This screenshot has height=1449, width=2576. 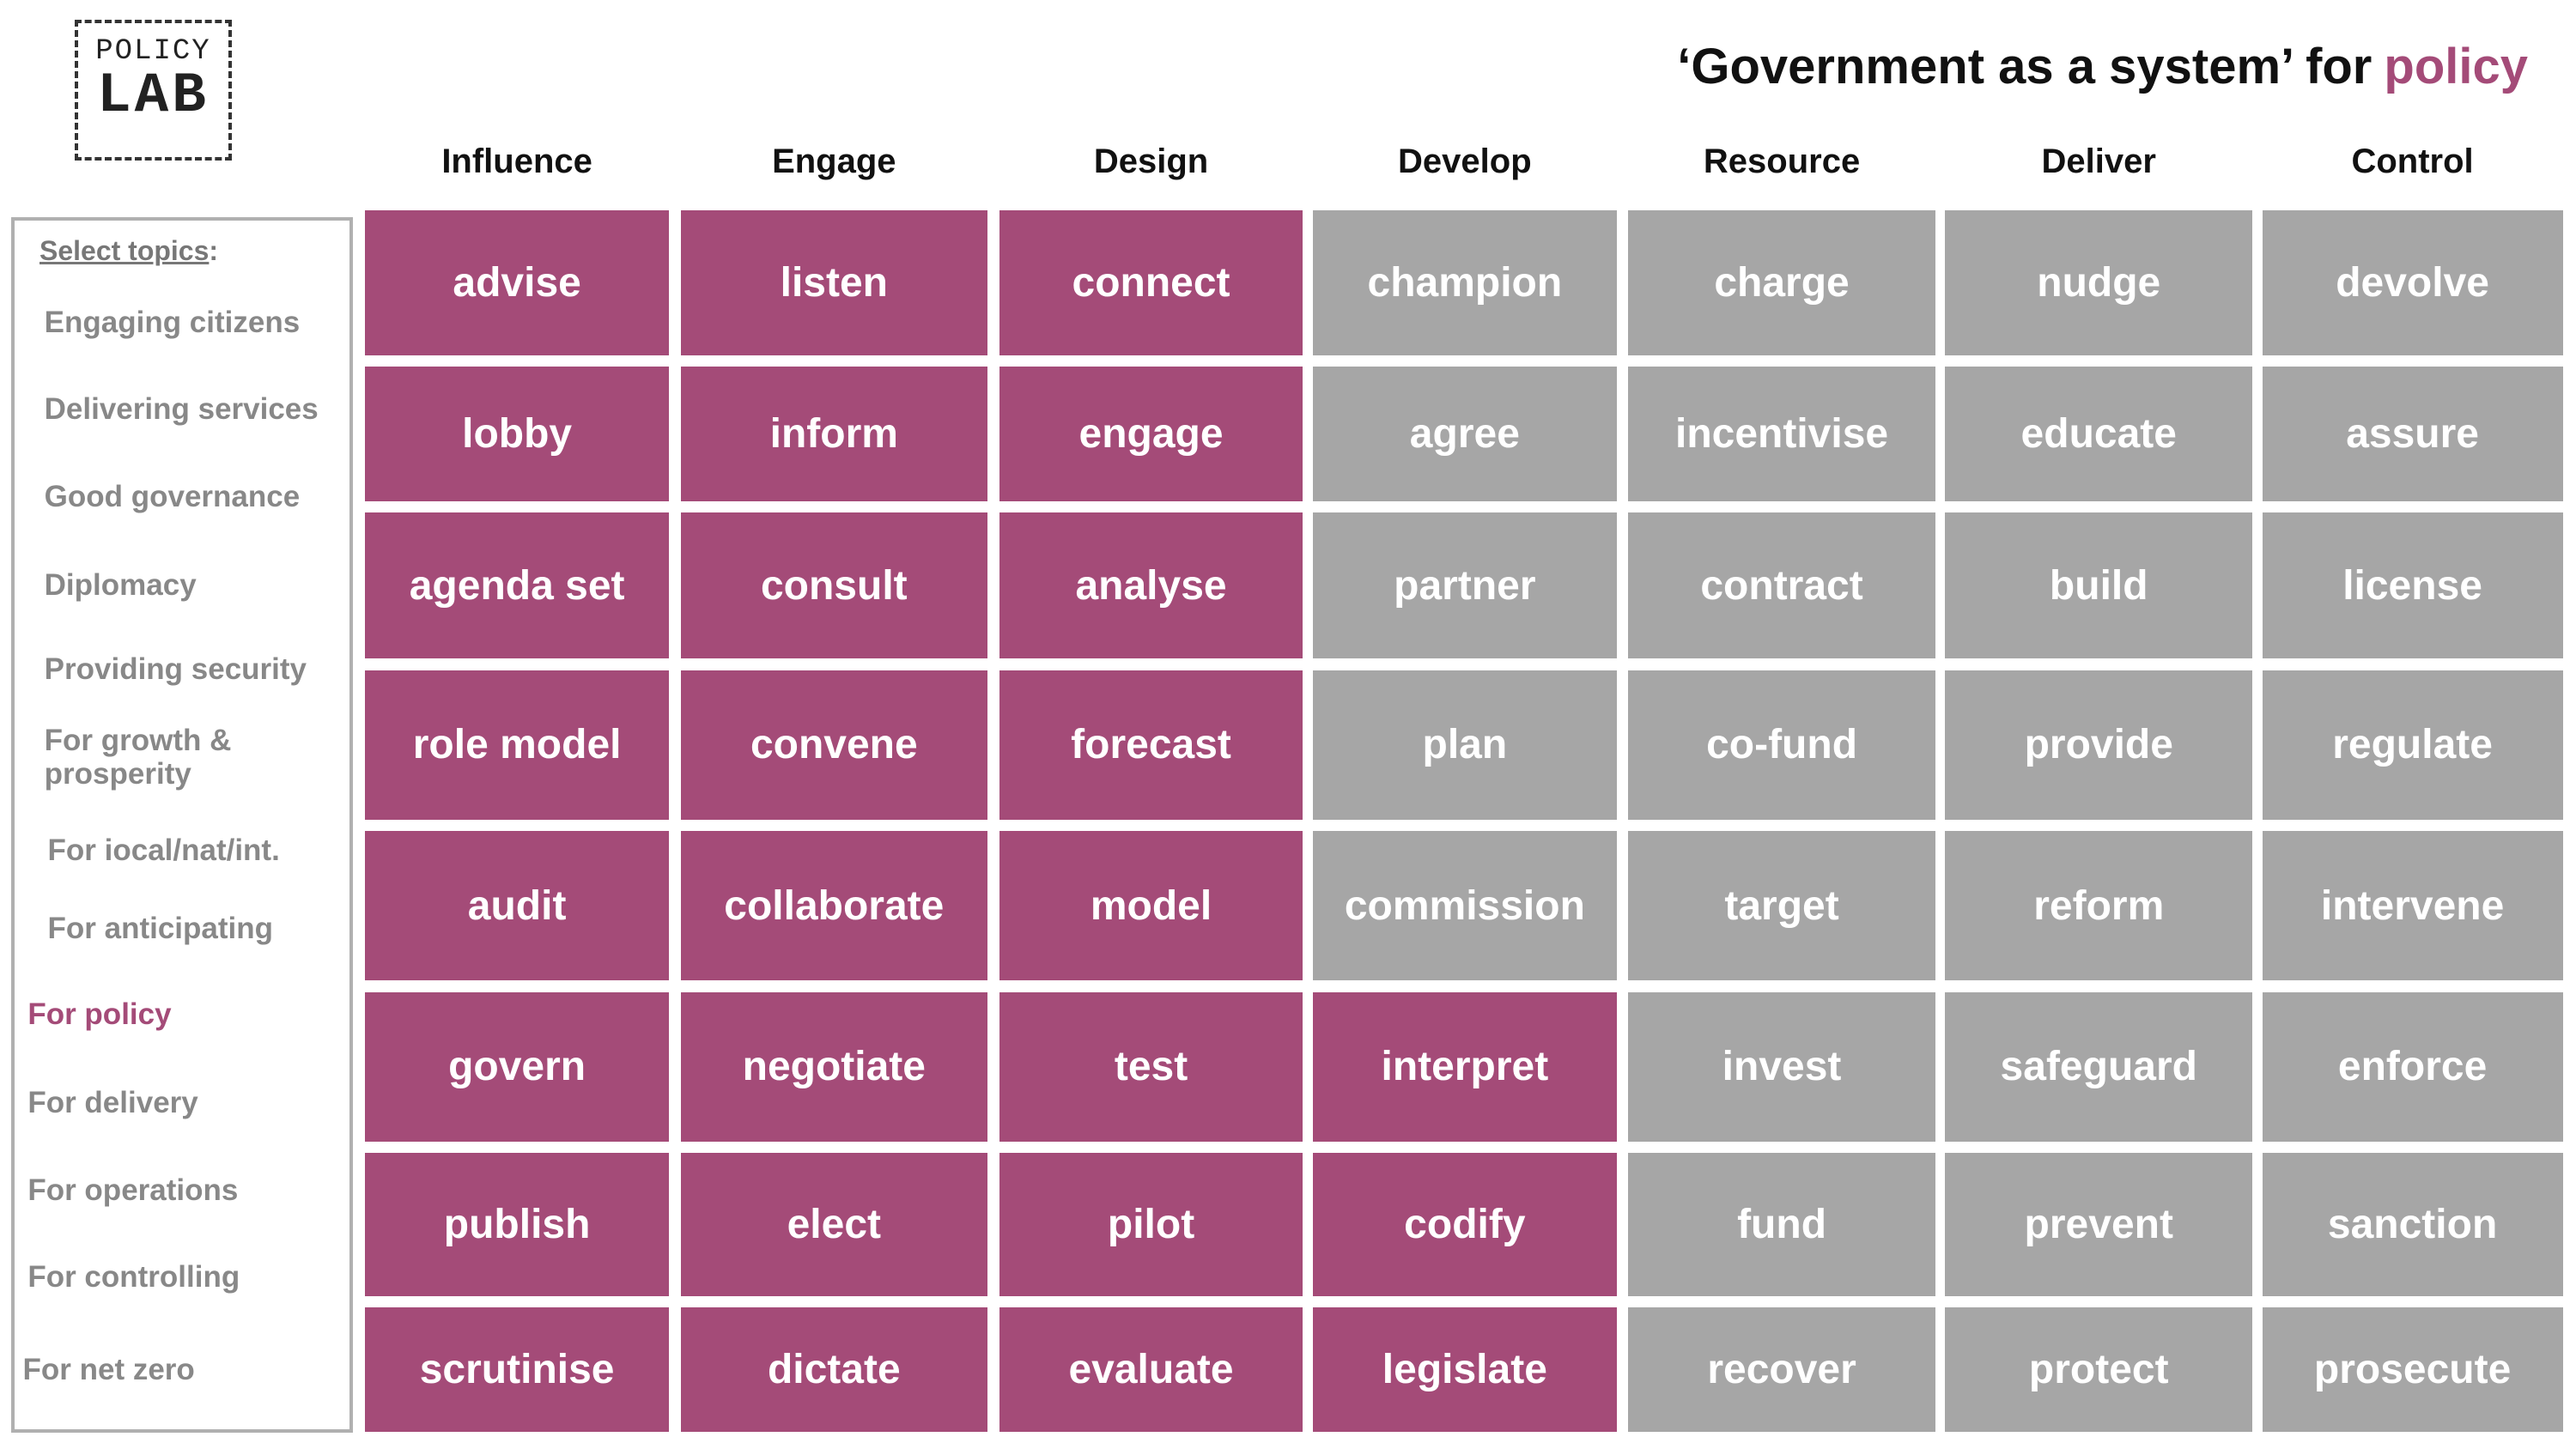 I want to click on grid-cell: elect, so click(x=834, y=1224).